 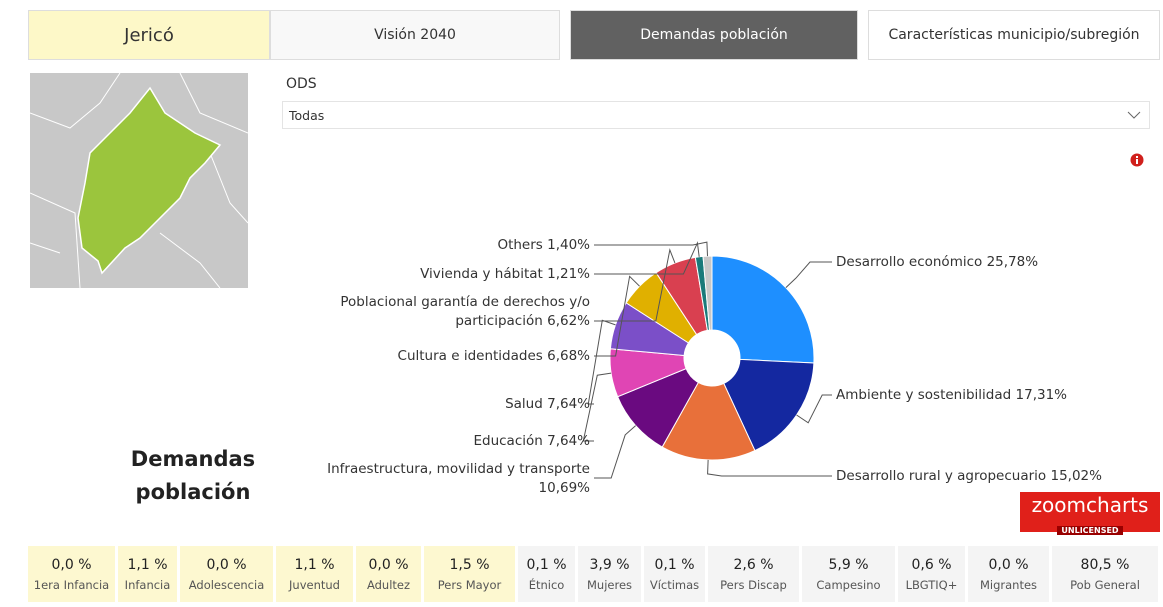 What do you see at coordinates (445, 441) in the screenshot?
I see `slice-label: Educación 7,64%` at bounding box center [445, 441].